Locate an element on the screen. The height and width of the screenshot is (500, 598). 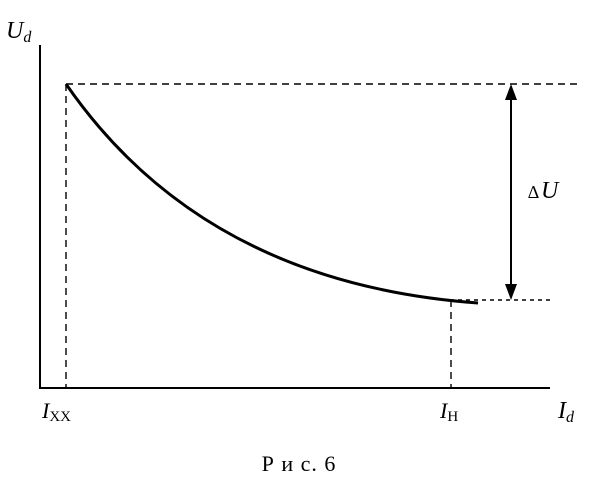
delta-u-label: ∆U is located at coordinates (544, 191).